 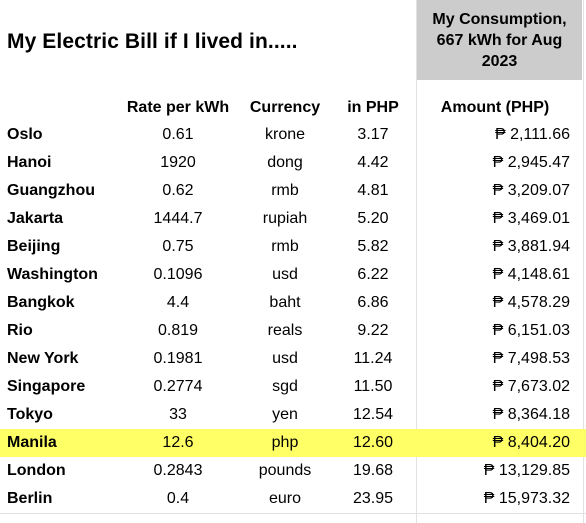 I want to click on rate-cell: 0.819, so click(x=178, y=330).